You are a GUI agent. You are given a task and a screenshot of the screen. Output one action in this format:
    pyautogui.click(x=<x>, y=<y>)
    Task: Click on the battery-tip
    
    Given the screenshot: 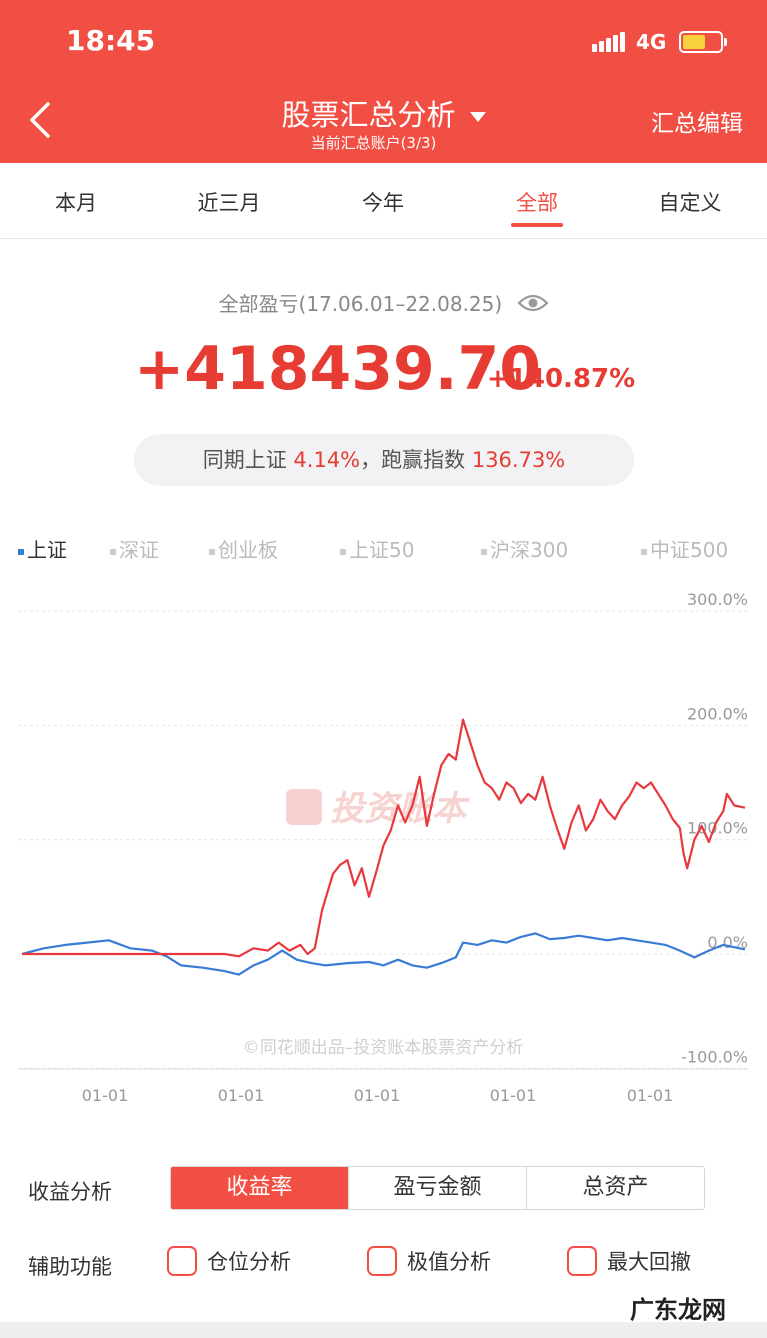 What is the action you would take?
    pyautogui.click(x=725, y=42)
    